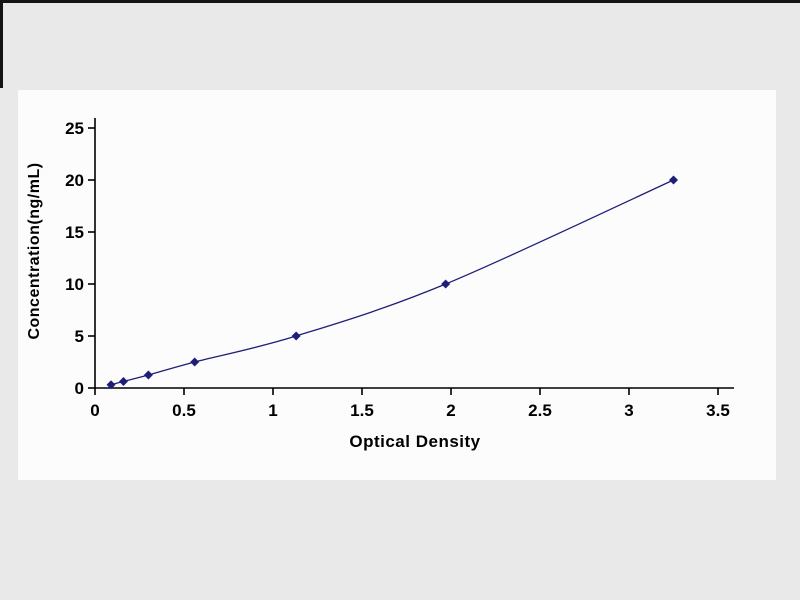  Describe the element at coordinates (94, 410) in the screenshot. I see `x-tick-label: 0` at that location.